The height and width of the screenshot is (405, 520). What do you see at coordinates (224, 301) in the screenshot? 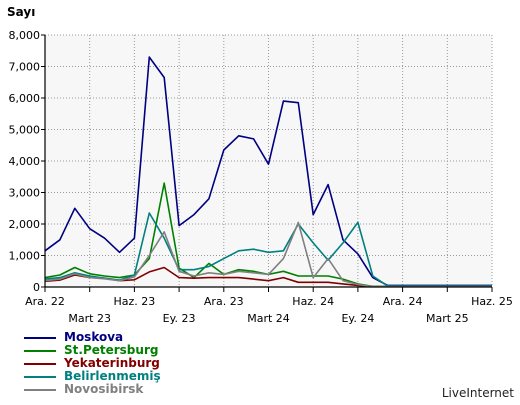
I see `x-tick-label: Ara. 23` at bounding box center [224, 301].